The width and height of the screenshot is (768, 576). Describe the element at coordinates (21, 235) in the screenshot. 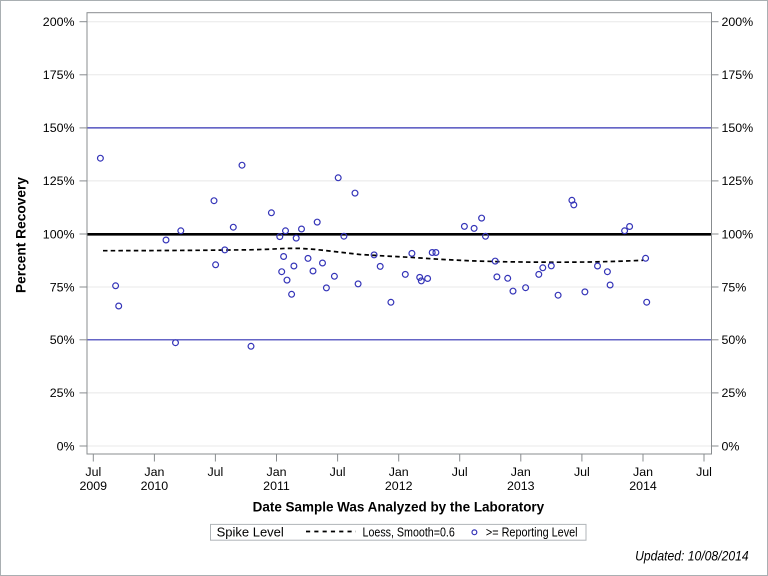

I see `svg-text: Percent Recovery` at that location.